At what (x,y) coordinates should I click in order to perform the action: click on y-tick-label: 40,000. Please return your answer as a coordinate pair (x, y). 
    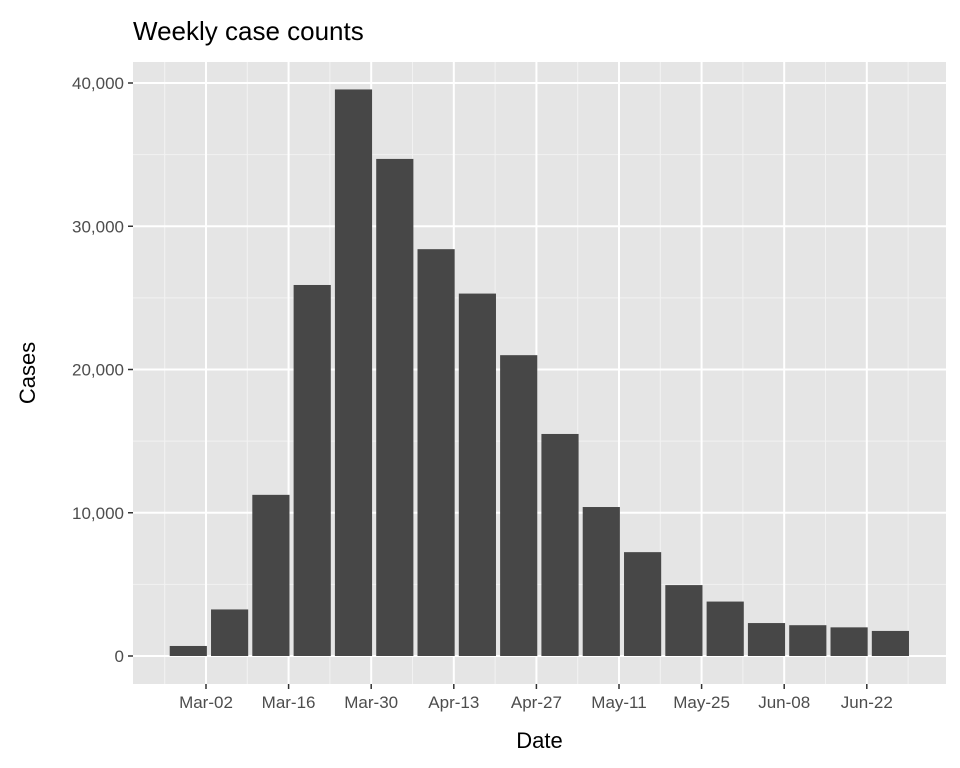
    Looking at the image, I should click on (98, 83).